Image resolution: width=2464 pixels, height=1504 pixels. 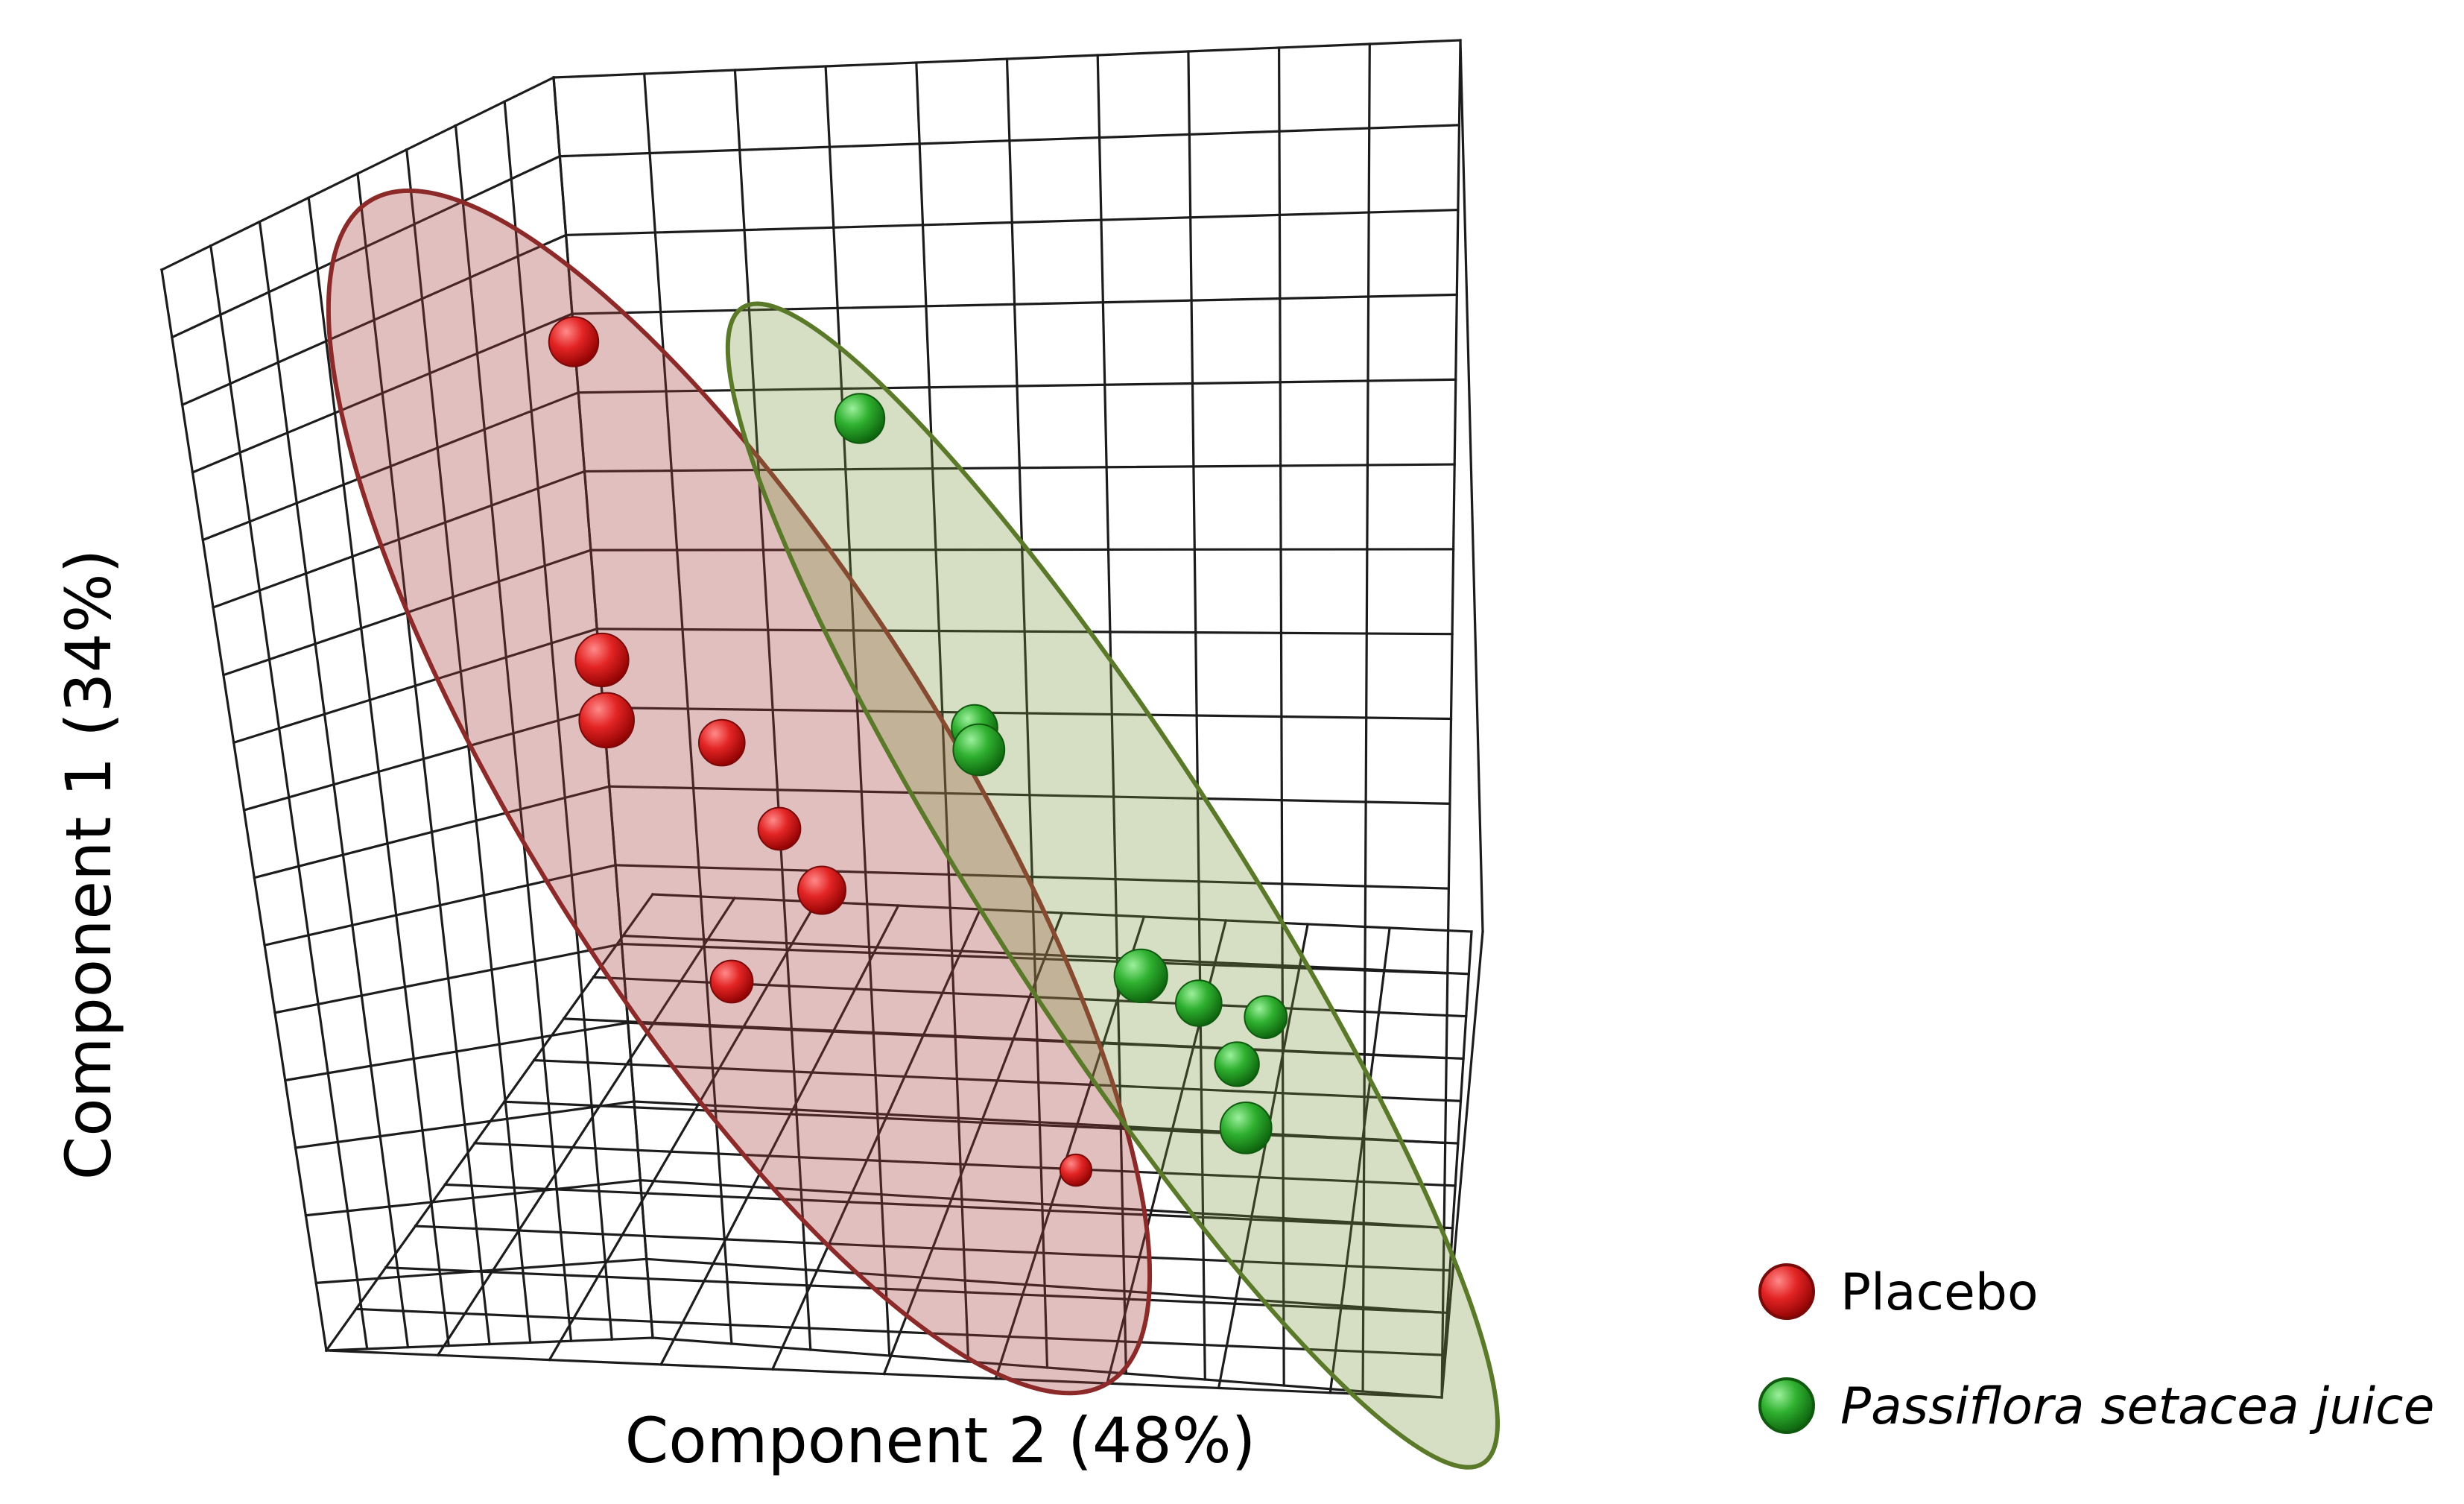 What do you see at coordinates (1786, 1291) in the screenshot?
I see `legend-marker-placebo` at bounding box center [1786, 1291].